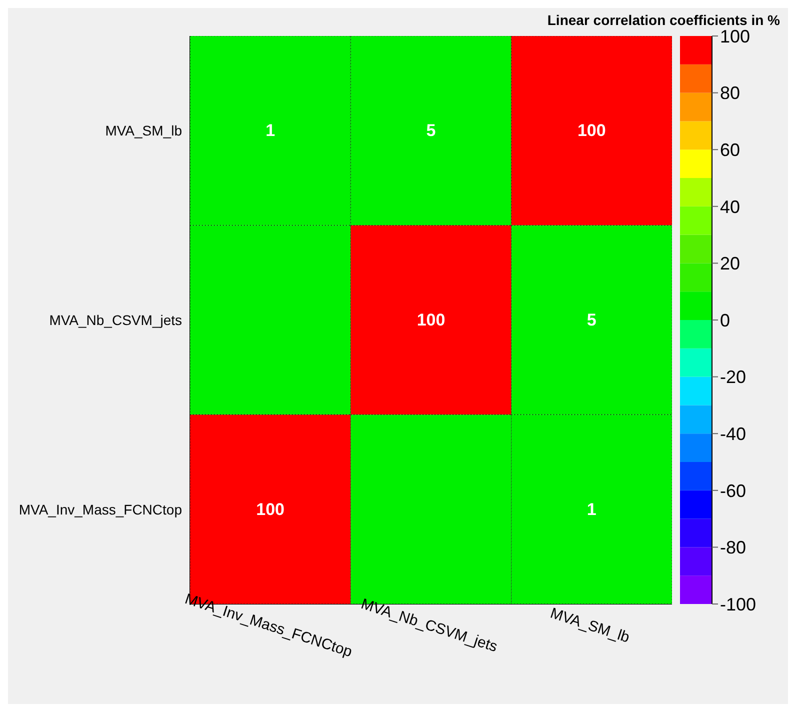  I want to click on color-bar-label: 60, so click(730, 150).